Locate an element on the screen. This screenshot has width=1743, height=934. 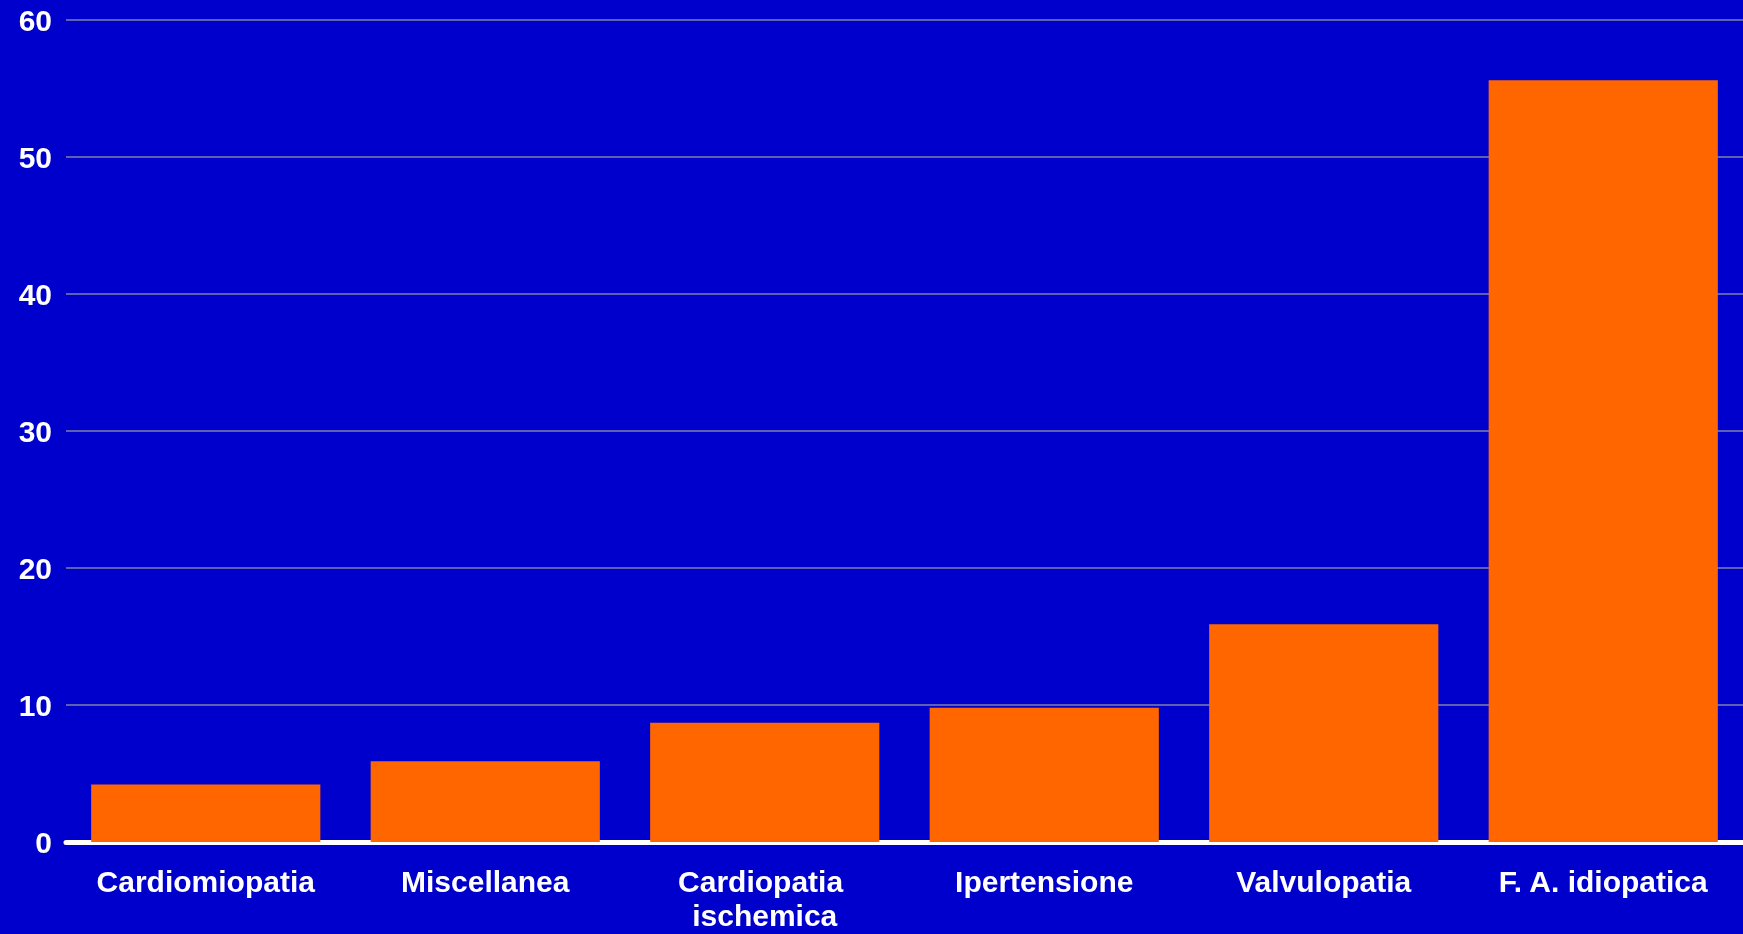
x-tick-label: F. A. idiopatica is located at coordinates (1603, 881).